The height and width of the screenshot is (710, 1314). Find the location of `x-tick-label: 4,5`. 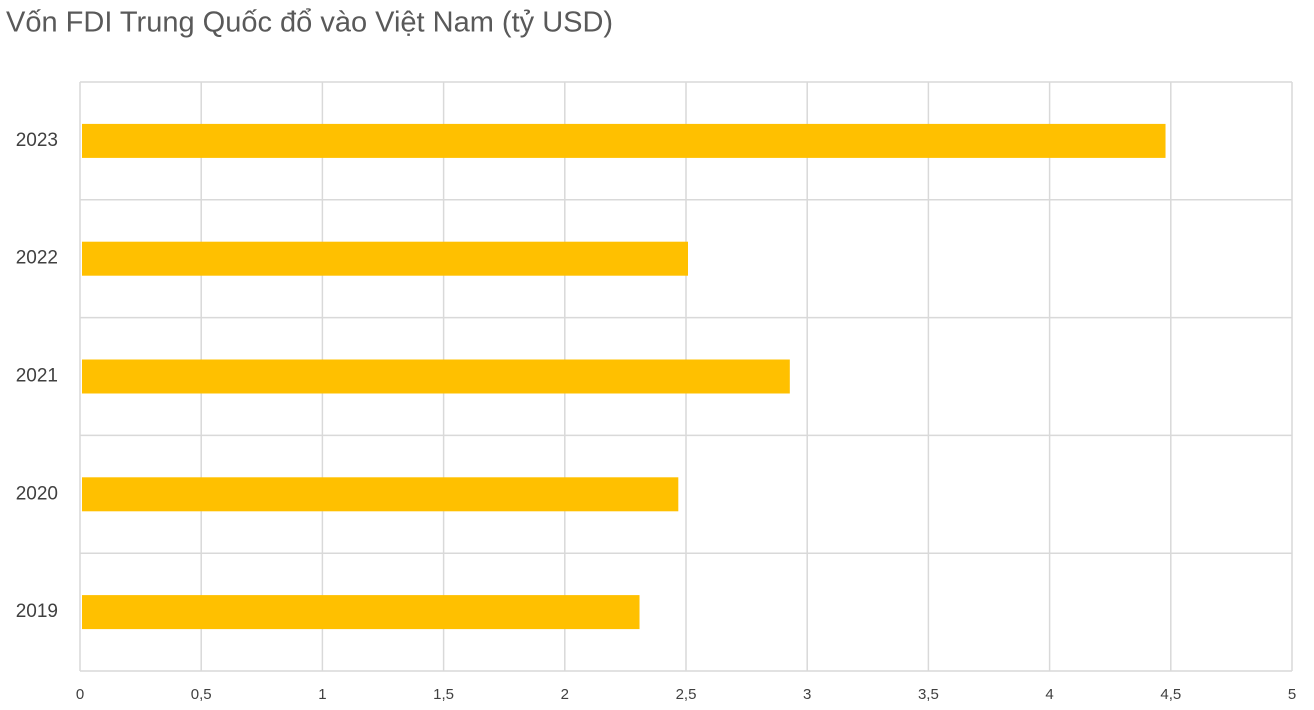

x-tick-label: 4,5 is located at coordinates (1170, 694).